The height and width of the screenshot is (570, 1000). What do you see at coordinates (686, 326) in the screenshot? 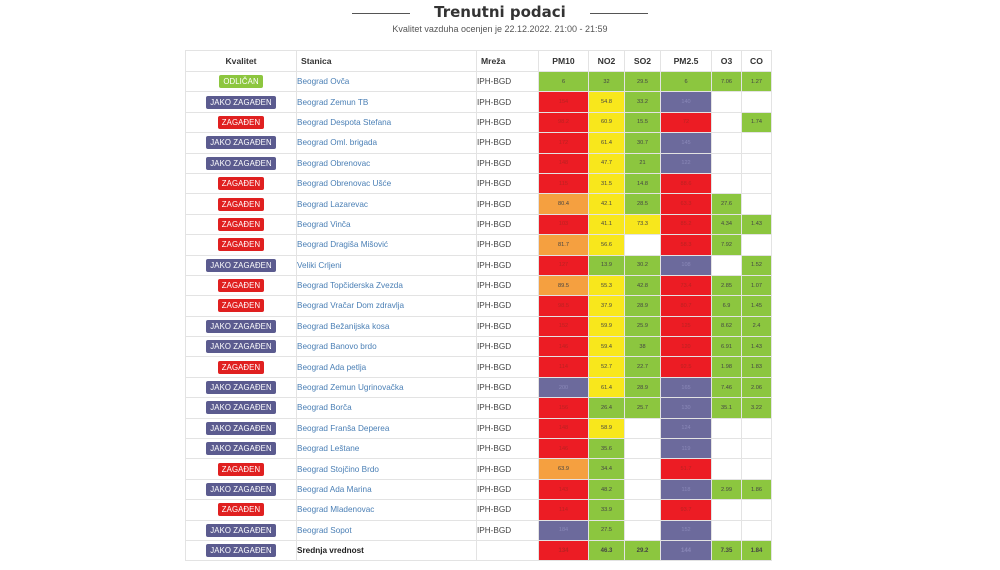
I see `value-cell-pm25: 125` at bounding box center [686, 326].